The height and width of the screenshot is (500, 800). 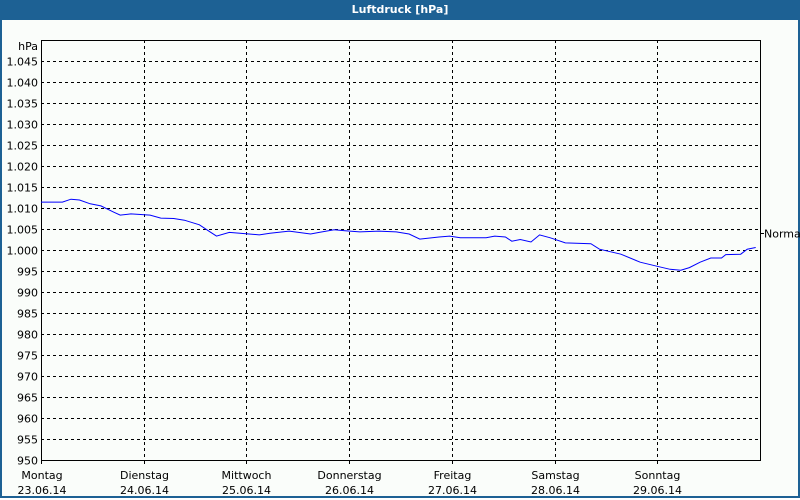 I want to click on y-tick-label: 1.040, so click(x=23, y=83).